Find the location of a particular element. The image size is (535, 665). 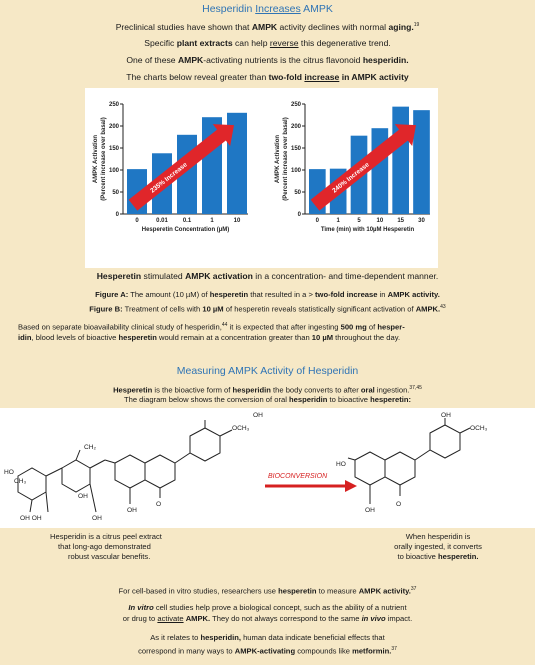

right-ring-c is located at coordinates (400, 468).